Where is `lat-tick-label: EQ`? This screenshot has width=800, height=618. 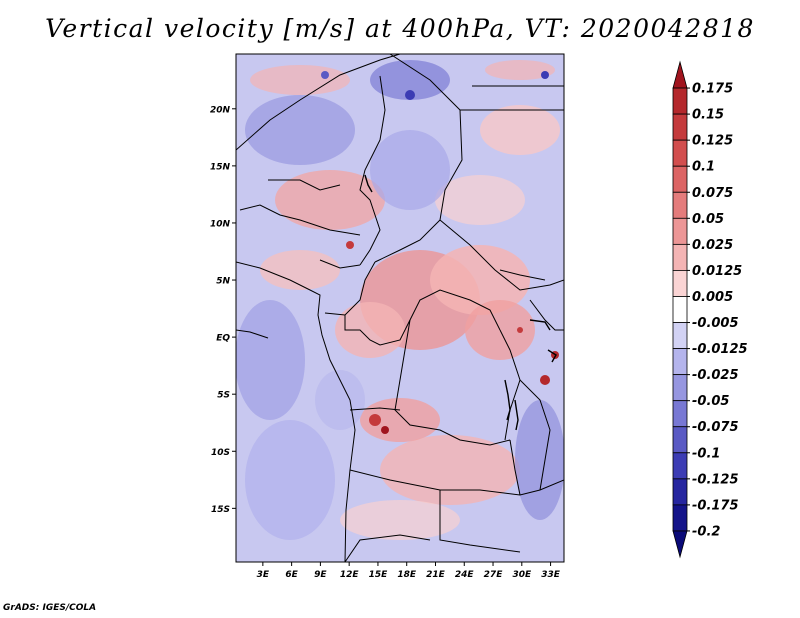
lat-tick-label: EQ is located at coordinates (223, 339).